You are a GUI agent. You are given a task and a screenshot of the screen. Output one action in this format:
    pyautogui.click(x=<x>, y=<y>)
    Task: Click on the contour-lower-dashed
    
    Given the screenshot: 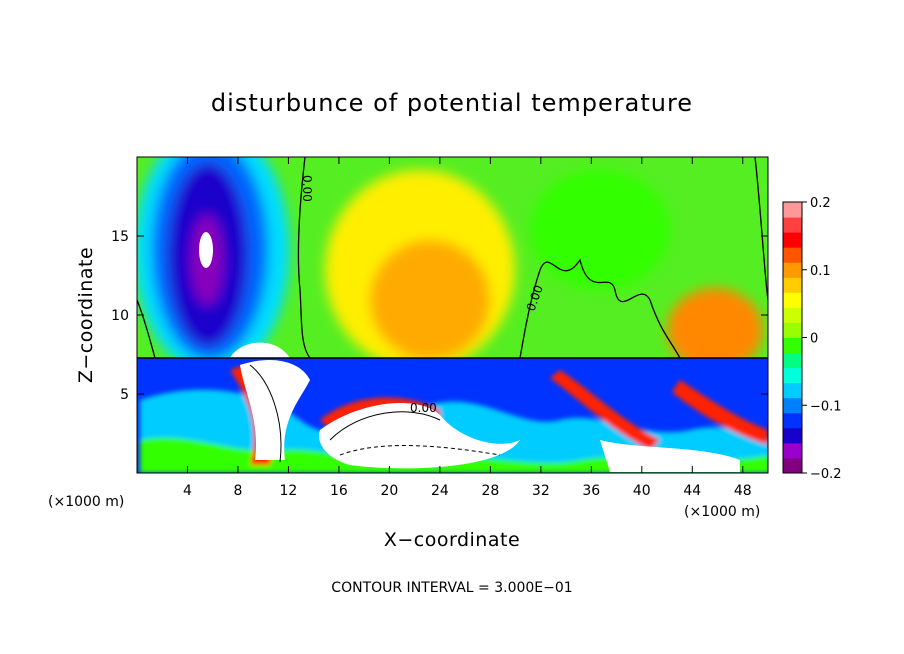 What is the action you would take?
    pyautogui.click(x=420, y=450)
    